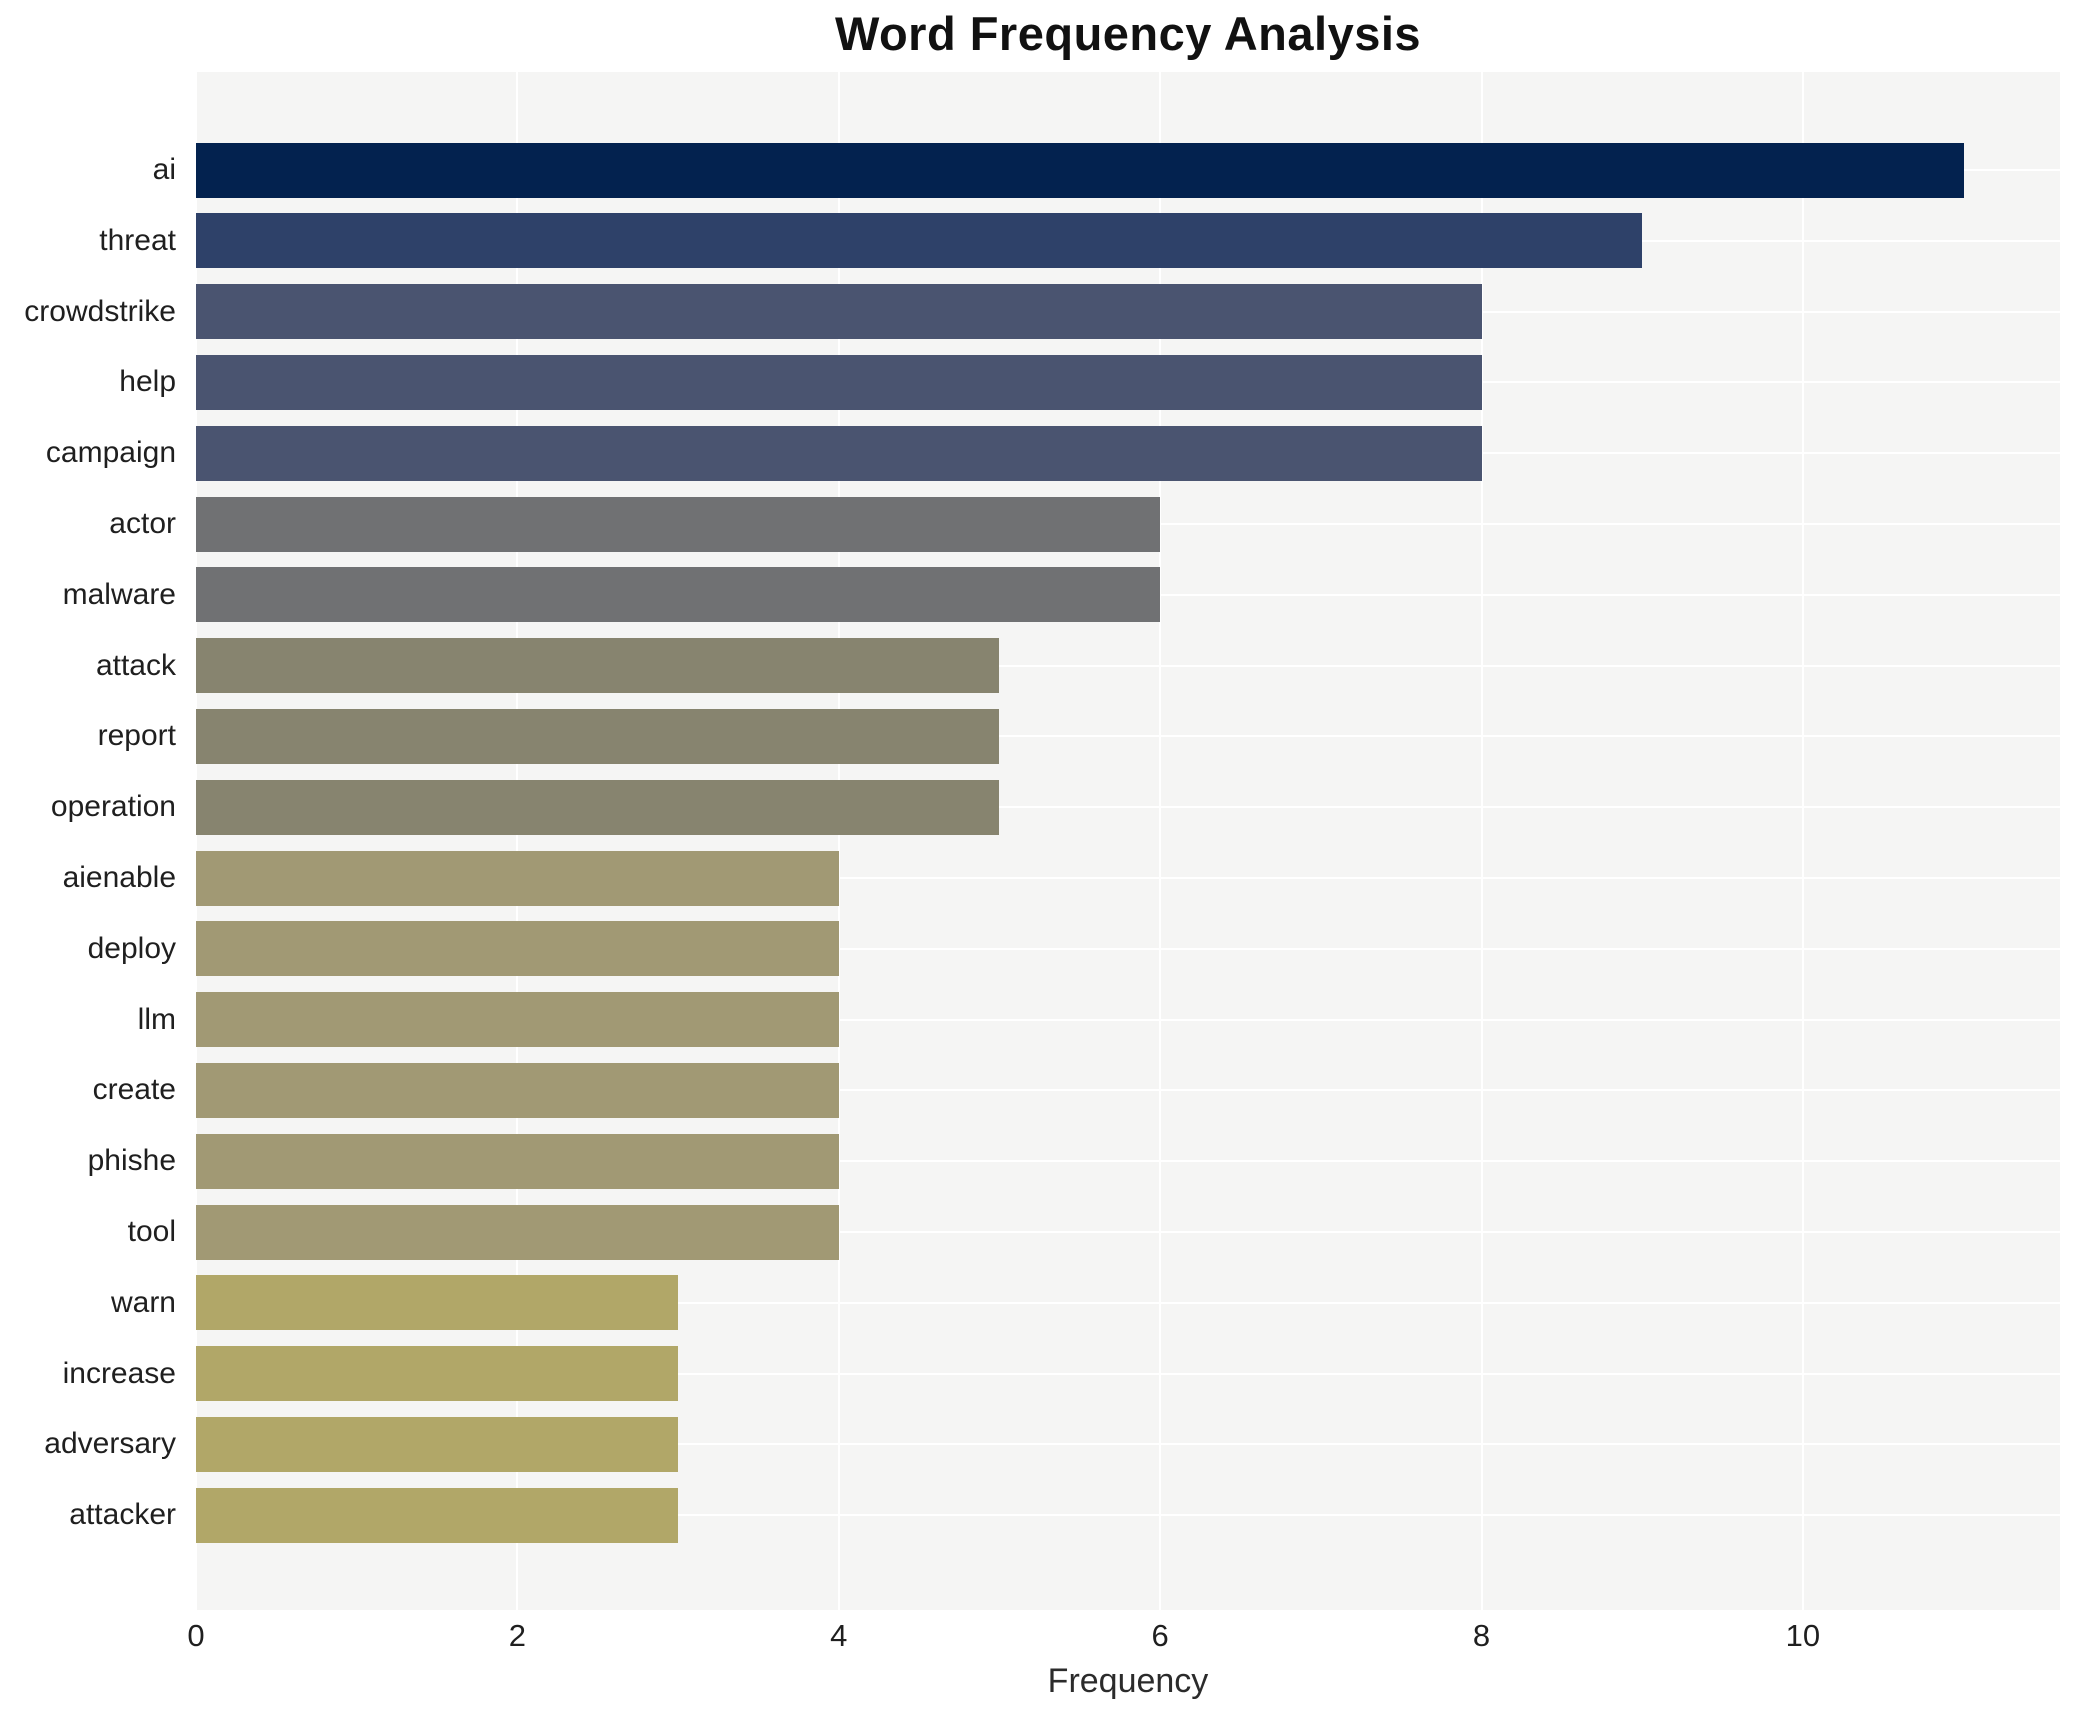 Image resolution: width=2078 pixels, height=1710 pixels. I want to click on bar-threat, so click(919, 241).